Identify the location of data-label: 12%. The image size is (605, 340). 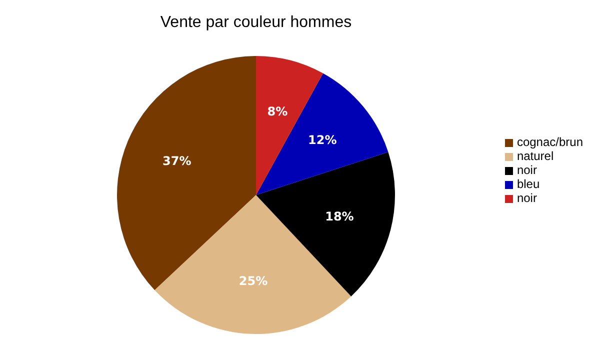
(322, 140).